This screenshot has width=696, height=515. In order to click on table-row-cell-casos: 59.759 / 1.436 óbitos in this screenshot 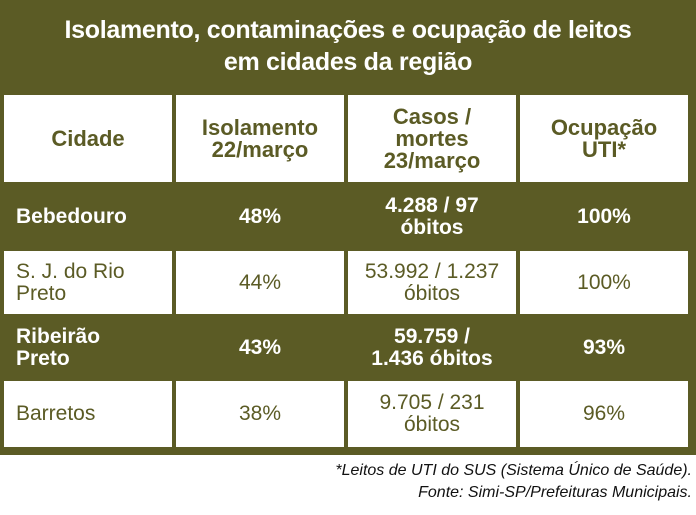, I will do `click(432, 347)`.